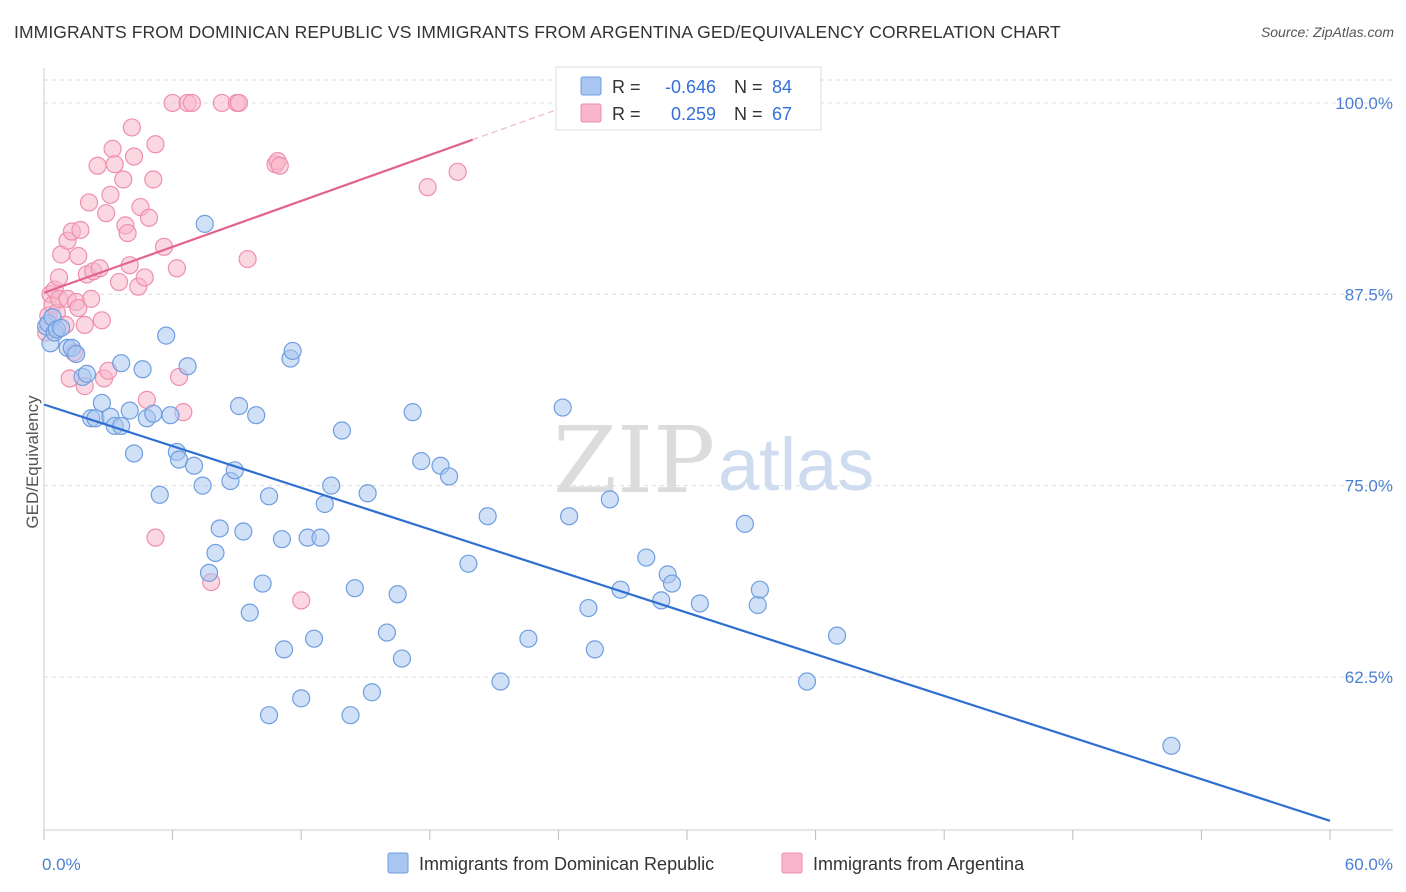 The width and height of the screenshot is (1406, 892). Describe the element at coordinates (690, 87) in the screenshot. I see `legend-r-value-1: -0.646` at that location.